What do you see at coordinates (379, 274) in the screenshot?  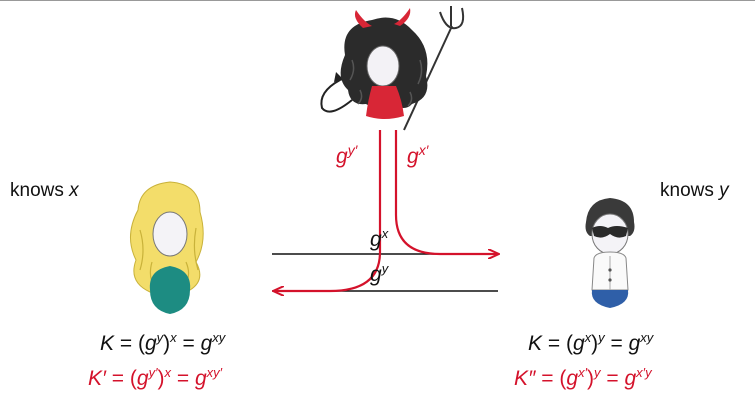 I see `message-to-alice-label: gy` at bounding box center [379, 274].